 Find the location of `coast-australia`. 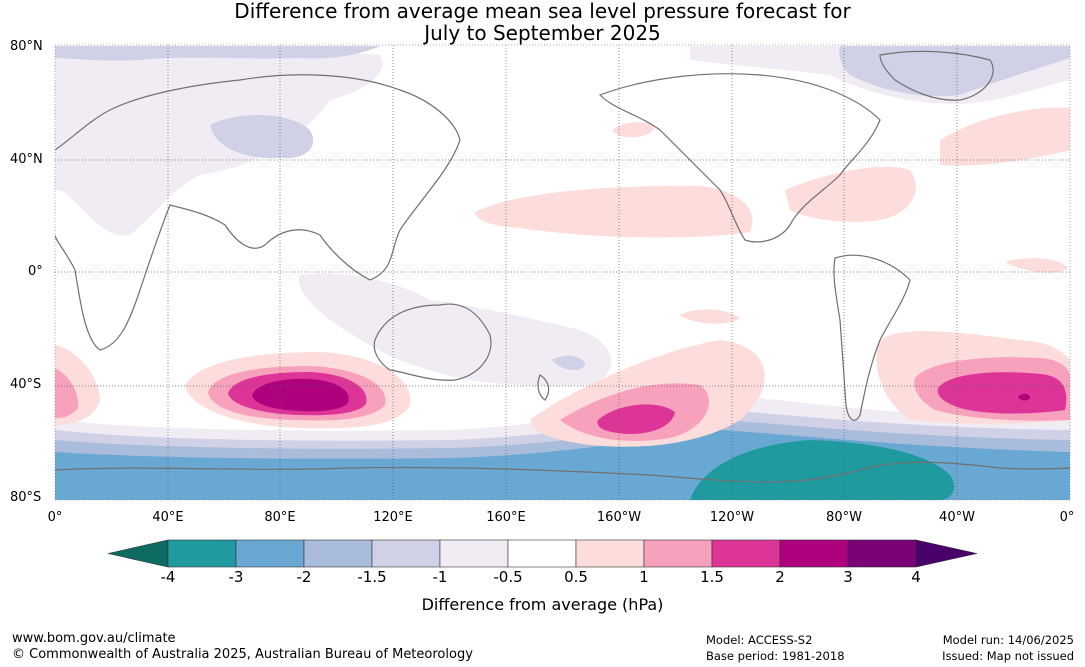

coast-australia is located at coordinates (432, 342).